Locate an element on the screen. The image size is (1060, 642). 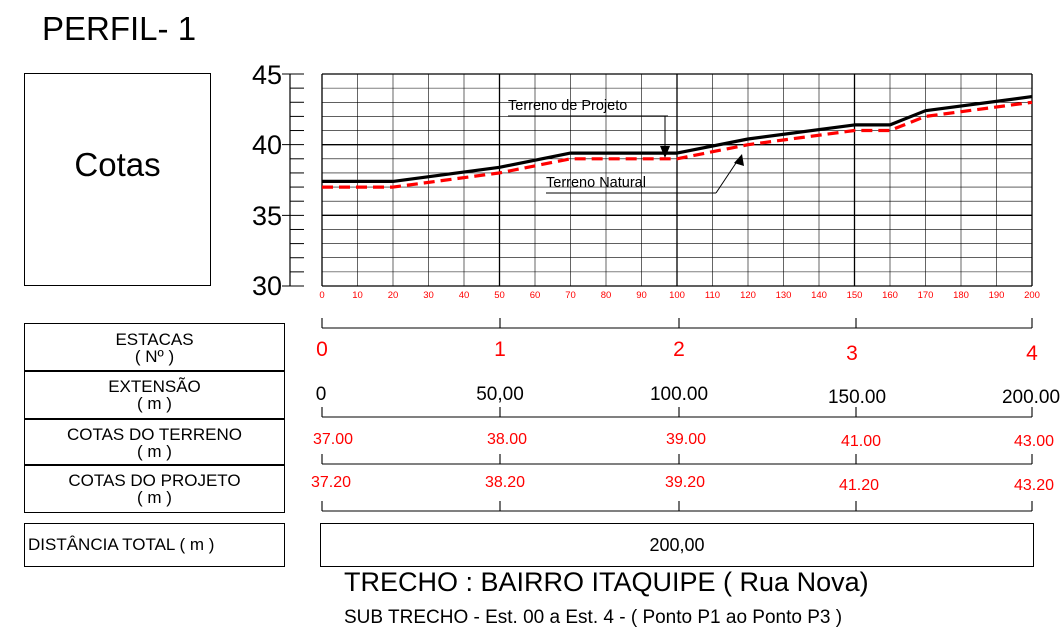
x-tick-label: 90 is located at coordinates (641, 295).